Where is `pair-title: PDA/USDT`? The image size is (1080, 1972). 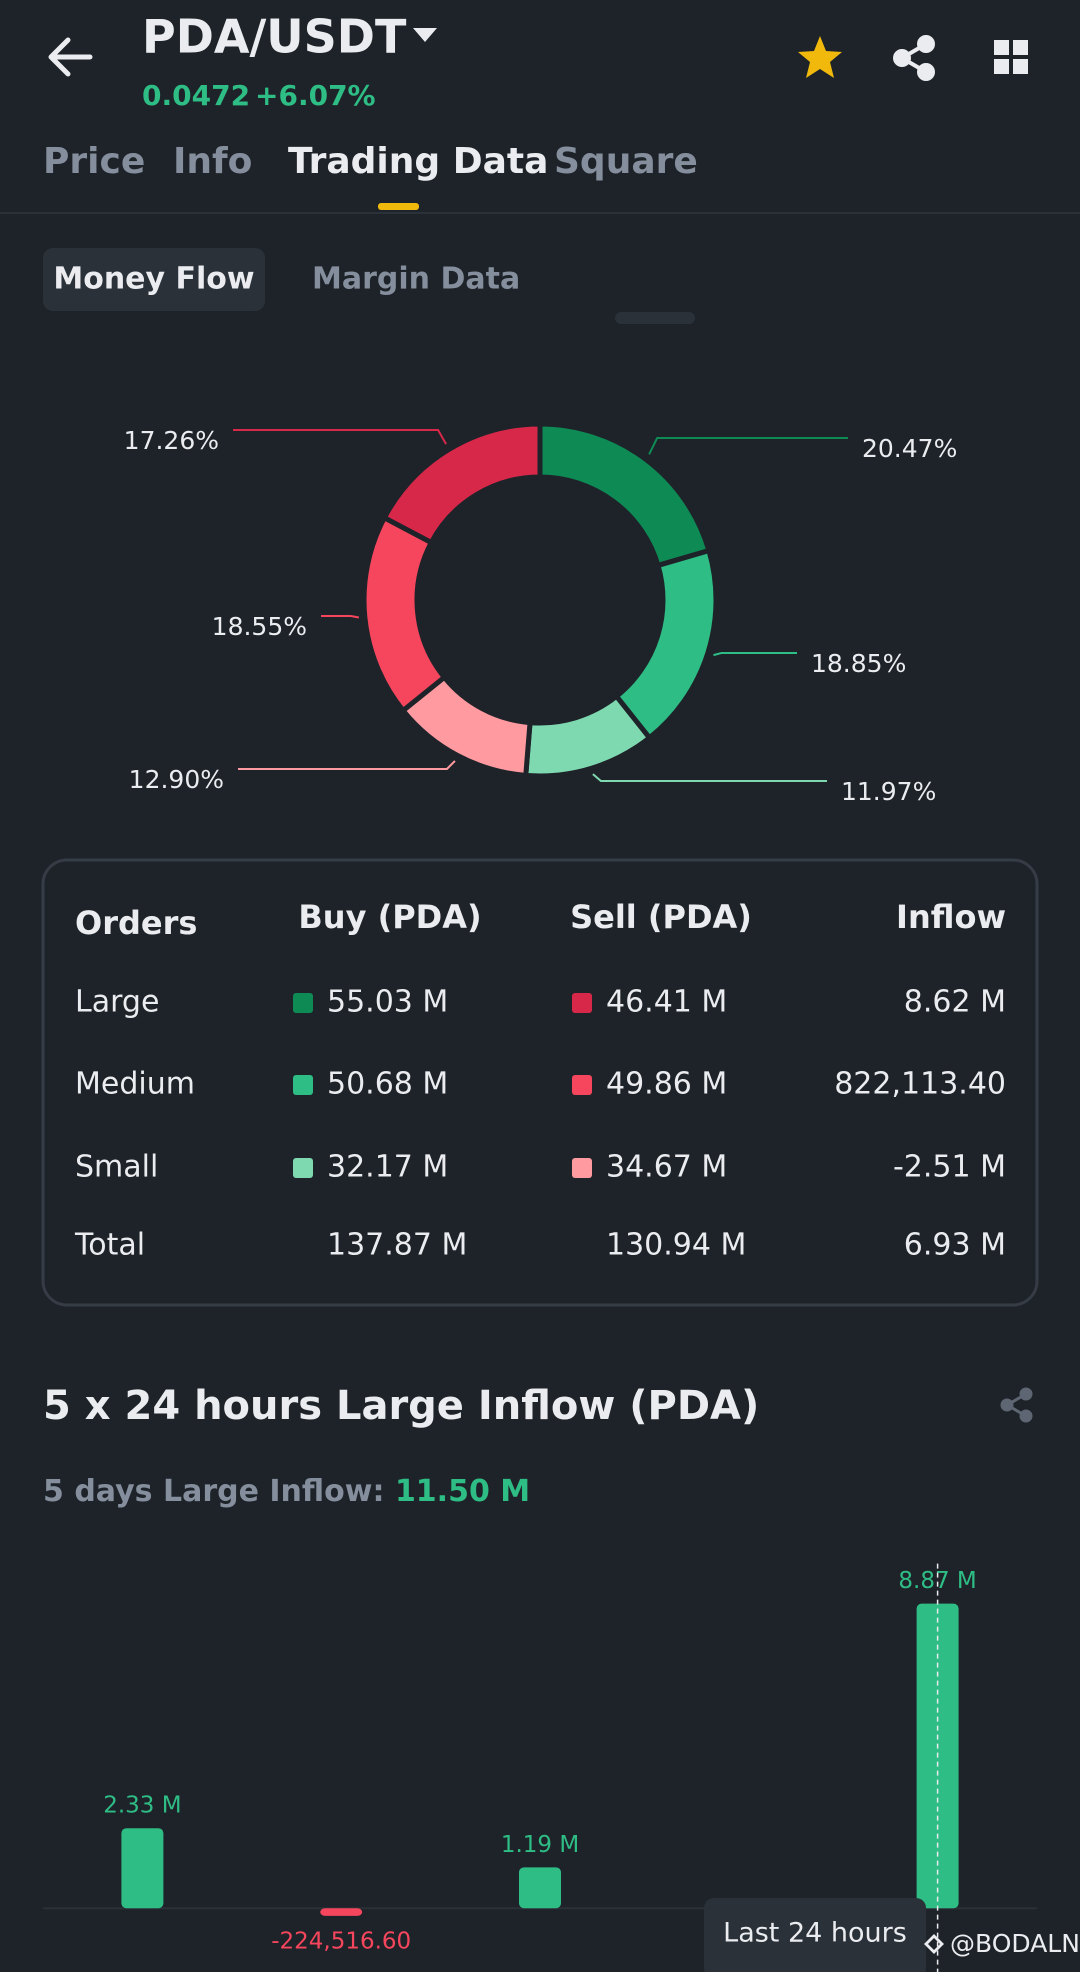
pair-title: PDA/USDT is located at coordinates (274, 37).